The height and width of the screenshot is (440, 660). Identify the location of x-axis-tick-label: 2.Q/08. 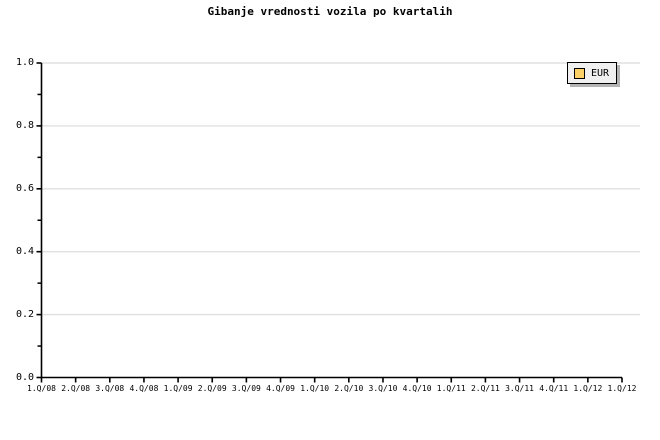
(76, 388).